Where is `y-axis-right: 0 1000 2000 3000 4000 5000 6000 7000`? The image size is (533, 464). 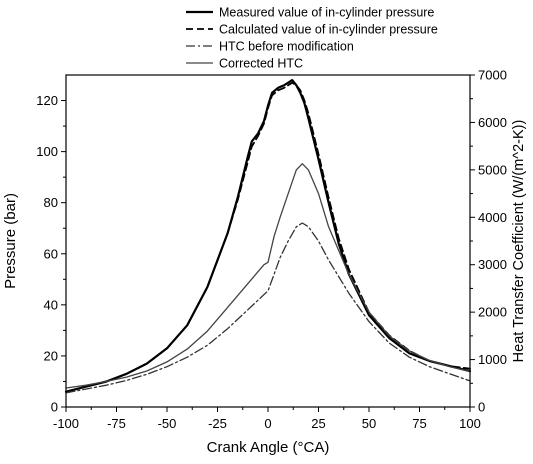
y-axis-right: 0 1000 2000 3000 4000 5000 6000 7000 is located at coordinates (488, 241).